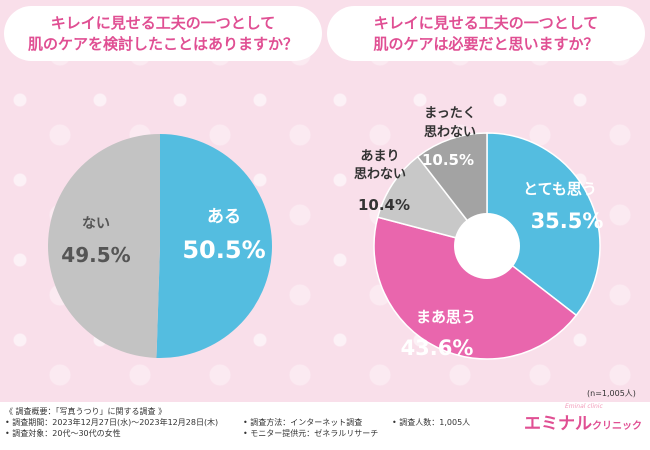 The width and height of the screenshot is (650, 450). What do you see at coordinates (560, 189) in the screenshot?
I see `slice-label: とても思う` at bounding box center [560, 189].